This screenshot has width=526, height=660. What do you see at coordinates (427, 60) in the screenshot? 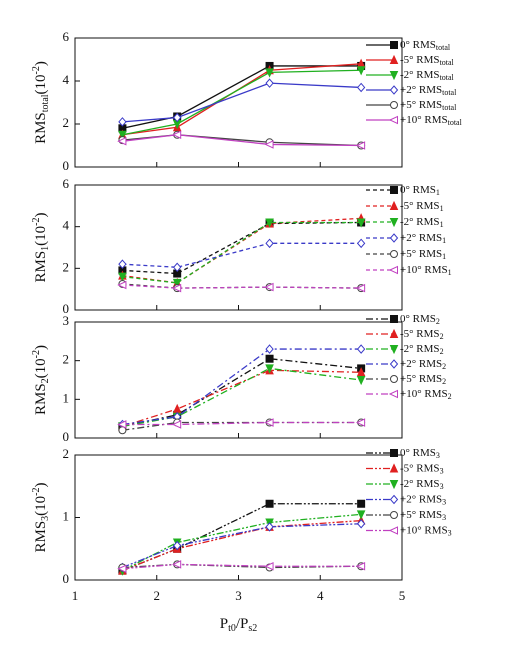
I see `legend-label: -5° RMStotal` at bounding box center [427, 60].